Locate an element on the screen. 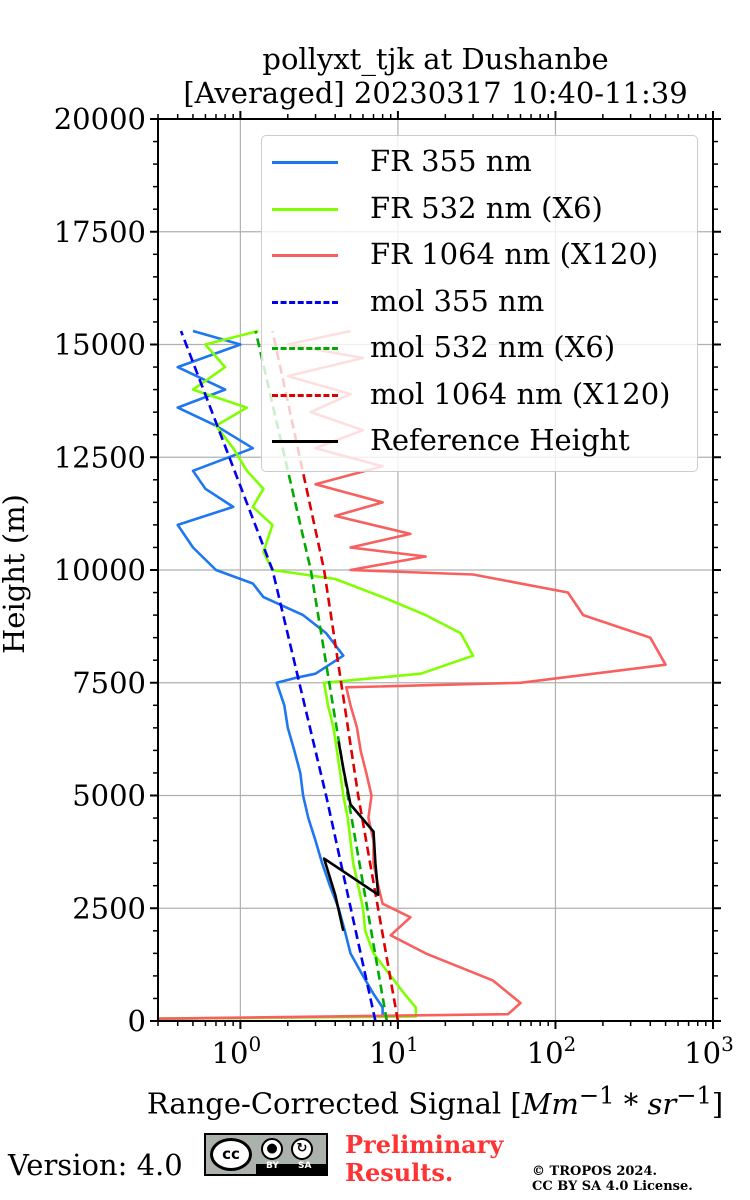 The height and width of the screenshot is (1200, 750). preliminary-notice: Preliminary Results. is located at coordinates (424, 1159).